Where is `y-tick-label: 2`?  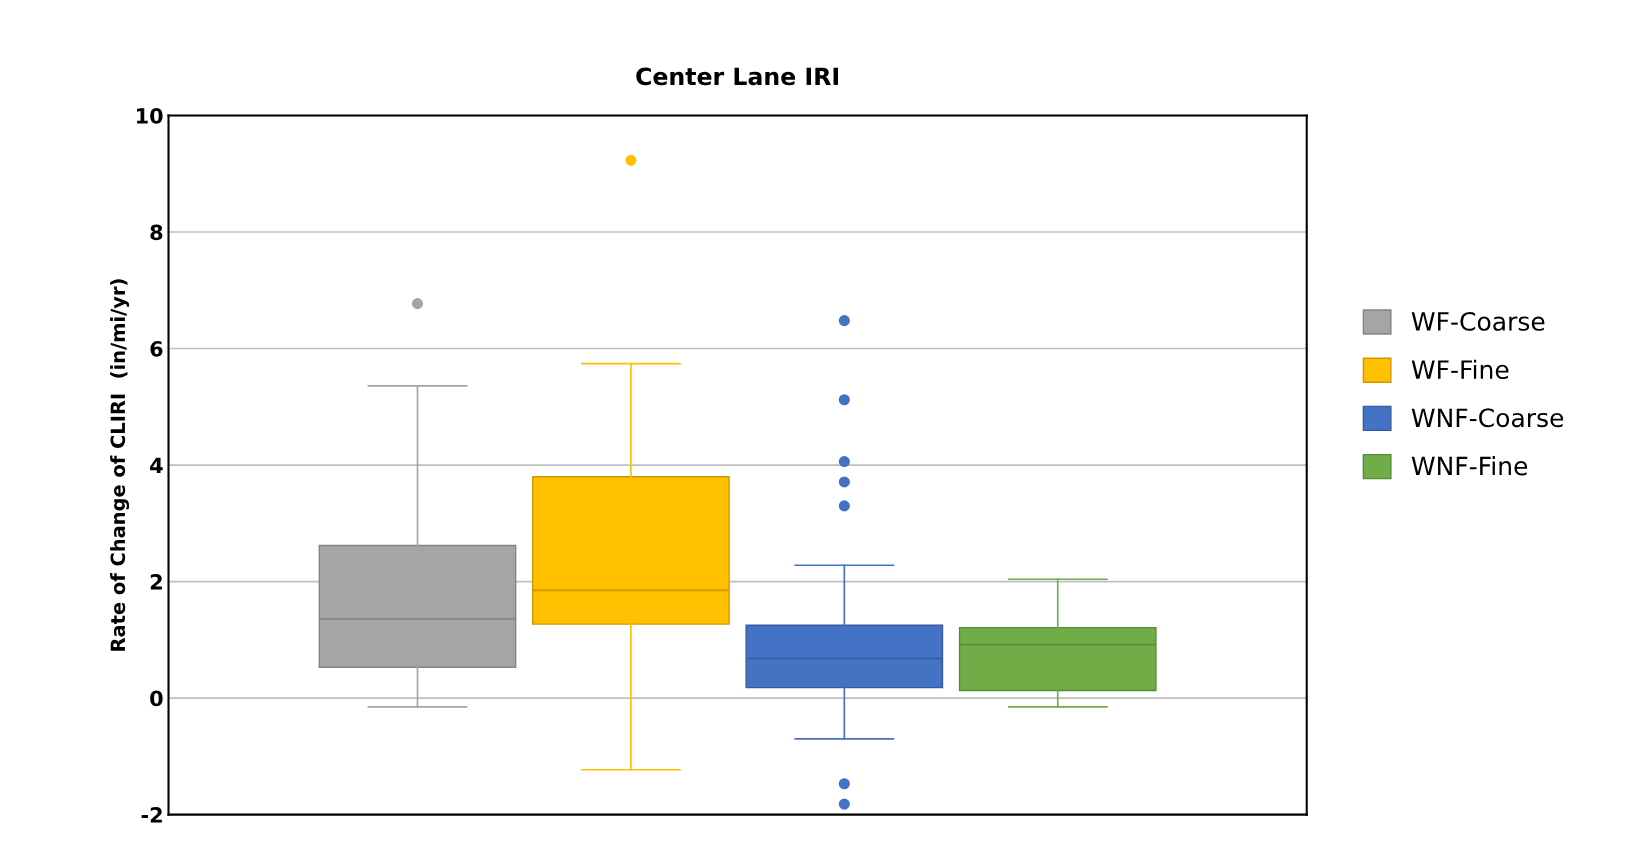
y-tick-label: 2 is located at coordinates (156, 582).